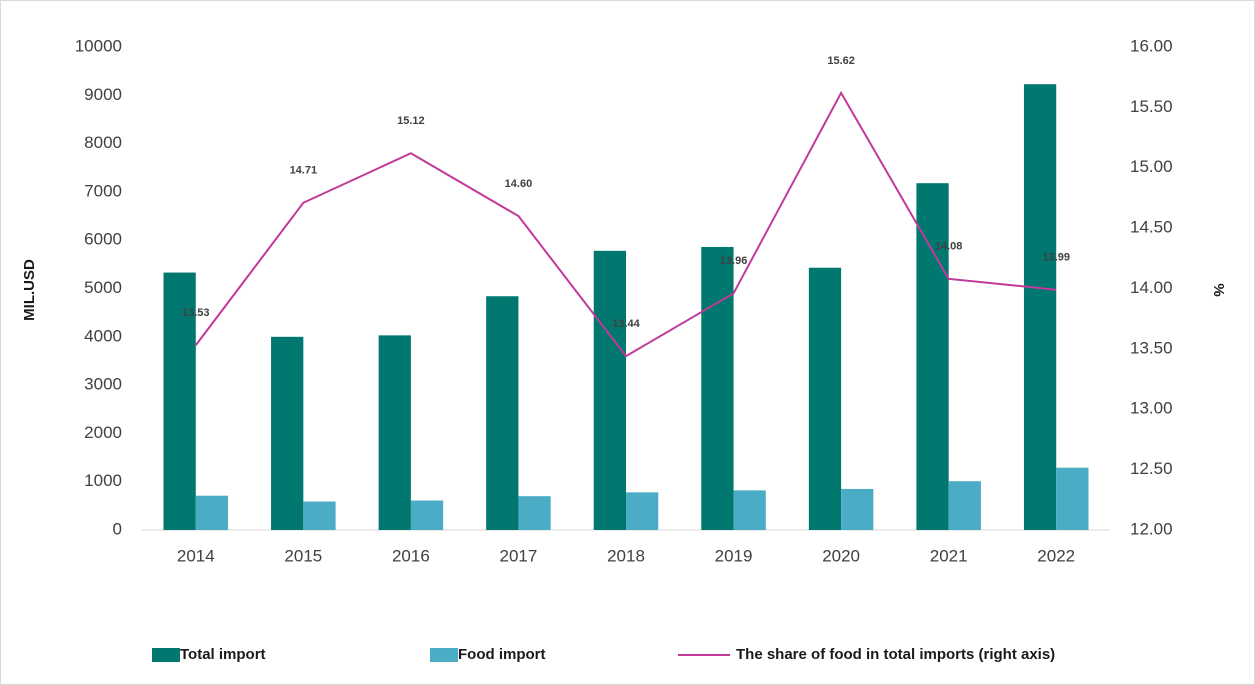 The height and width of the screenshot is (685, 1255). I want to click on y-tick-label: 1000, so click(103, 480).